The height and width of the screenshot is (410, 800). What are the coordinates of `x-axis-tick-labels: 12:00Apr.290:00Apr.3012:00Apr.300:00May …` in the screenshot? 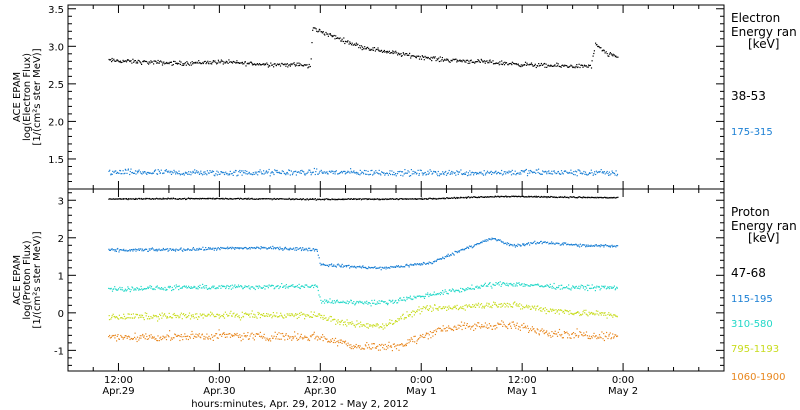 It's located at (370, 386).